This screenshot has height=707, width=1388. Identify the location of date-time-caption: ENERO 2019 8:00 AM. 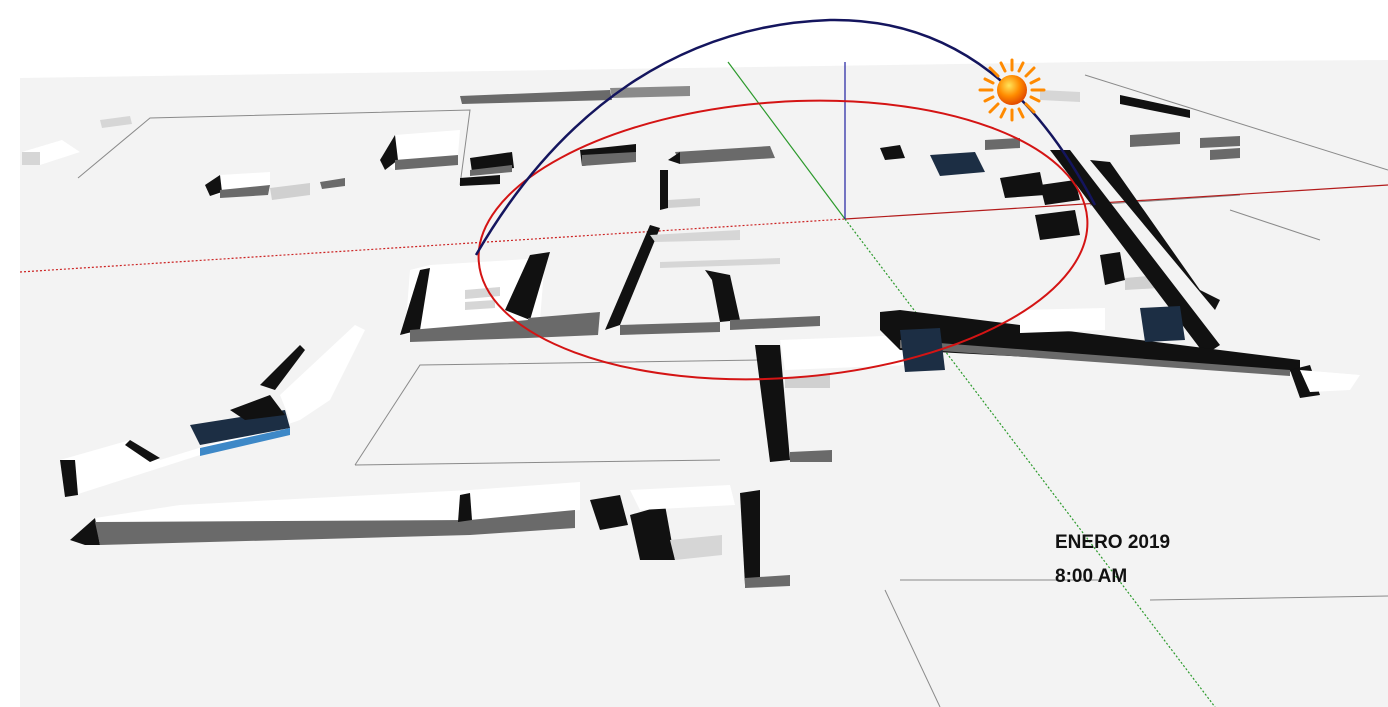
(1155, 560).